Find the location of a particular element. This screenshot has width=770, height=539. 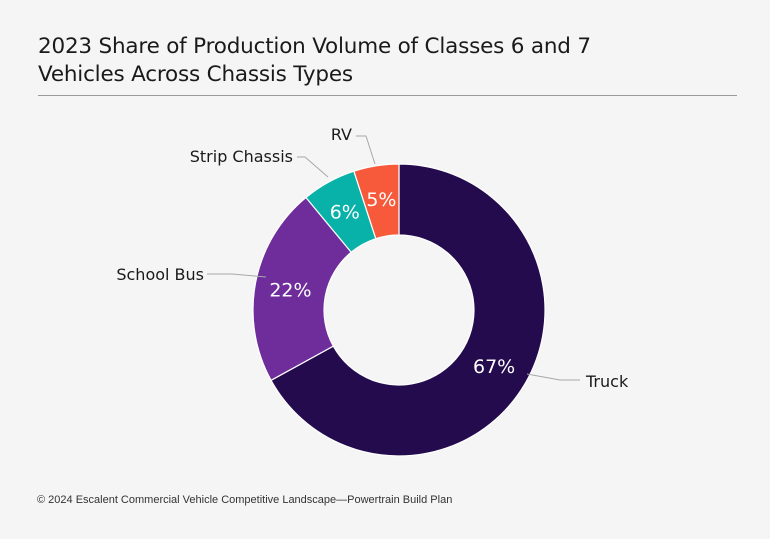

data-label-rv: 5% is located at coordinates (381, 200).